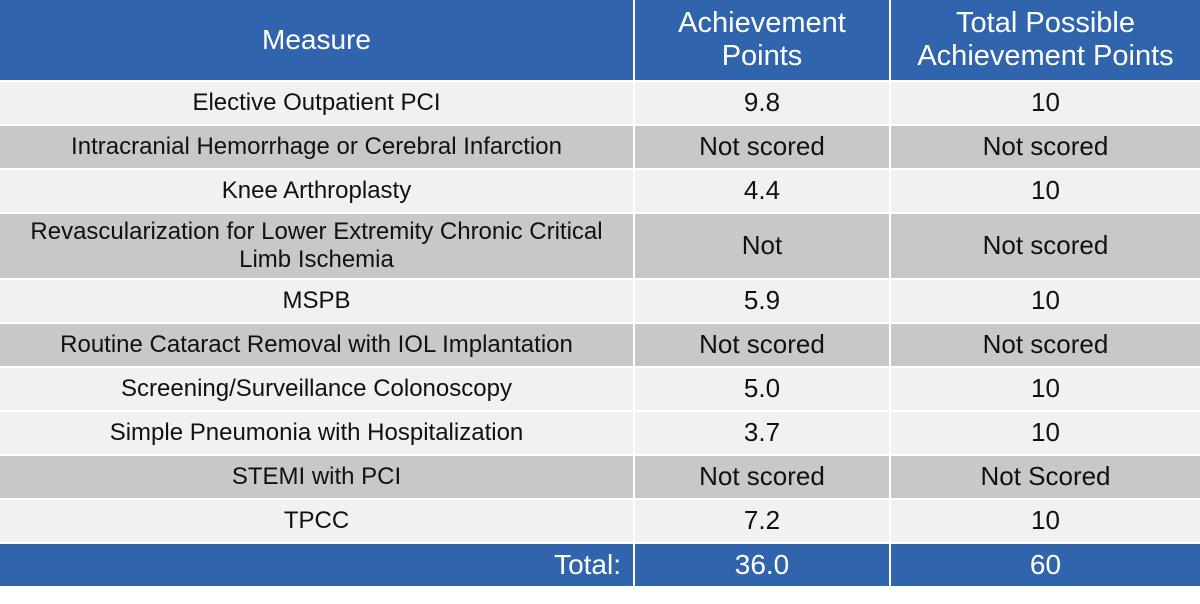 The width and height of the screenshot is (1200, 604). Describe the element at coordinates (762, 246) in the screenshot. I see `achievement-cell: Not` at that location.